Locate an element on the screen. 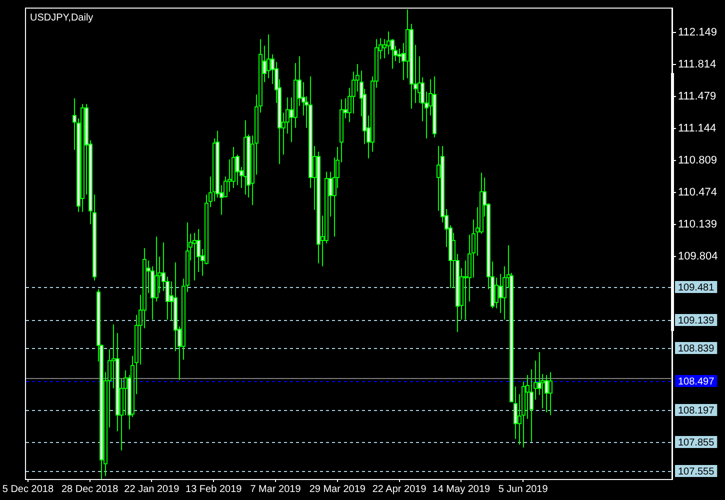 This screenshot has height=500, width=725. y-tick-label: 111.144 is located at coordinates (697, 128).